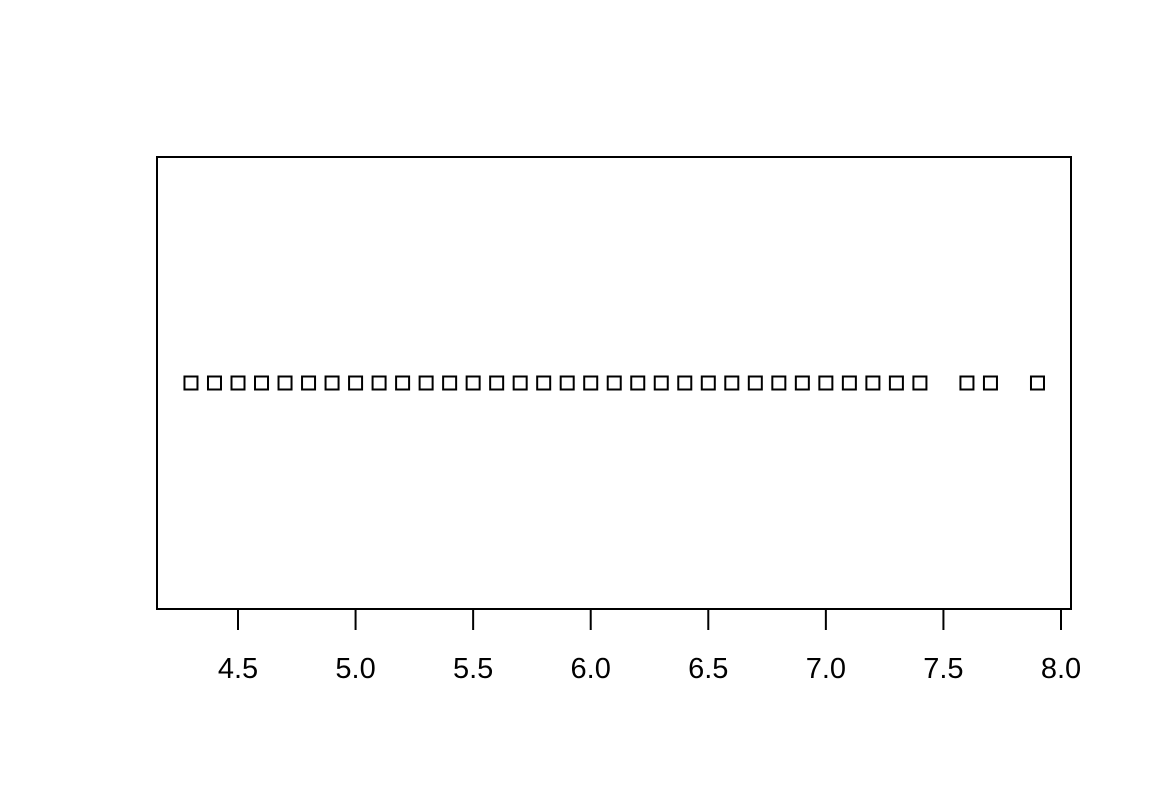 This screenshot has height=811, width=1152. Describe the element at coordinates (1061, 669) in the screenshot. I see `x-tick-label: 8.0` at that location.